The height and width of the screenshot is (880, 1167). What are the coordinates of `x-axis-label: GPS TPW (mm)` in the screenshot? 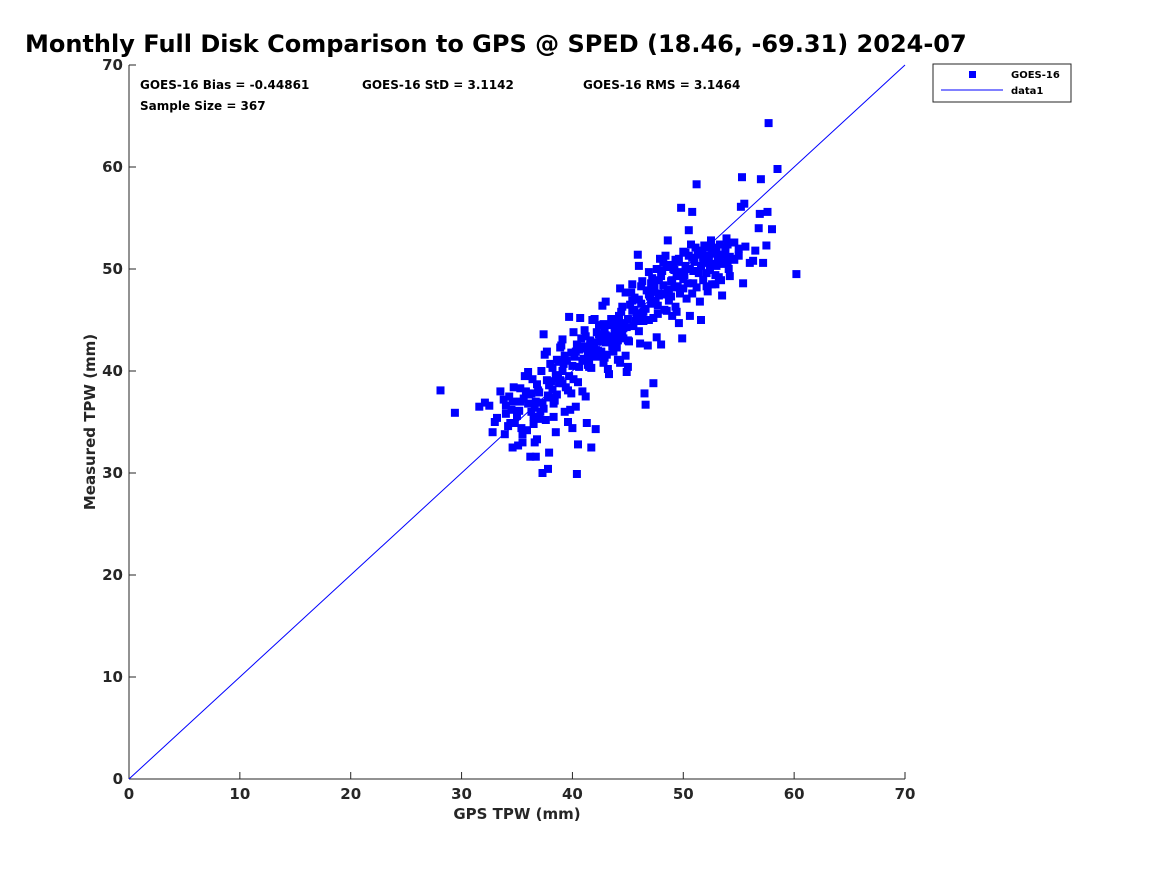 It's located at (516, 814).